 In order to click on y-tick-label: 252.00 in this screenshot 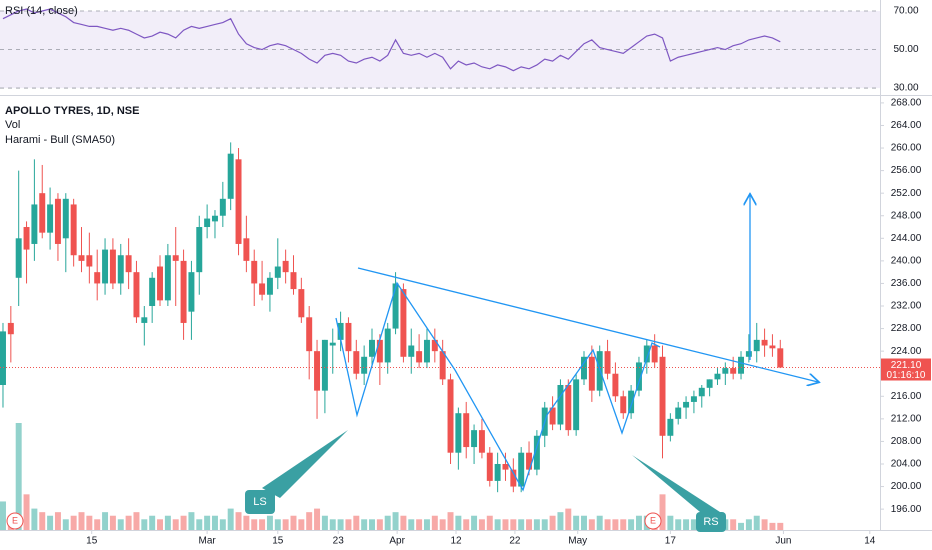, I will do `click(906, 193)`.